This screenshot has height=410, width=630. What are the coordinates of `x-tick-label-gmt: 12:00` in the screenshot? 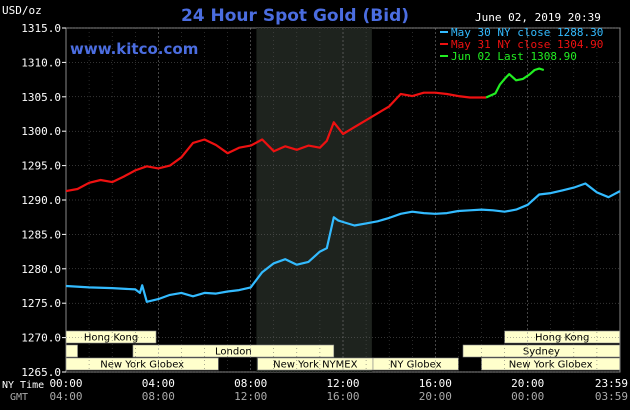 It's located at (250, 396).